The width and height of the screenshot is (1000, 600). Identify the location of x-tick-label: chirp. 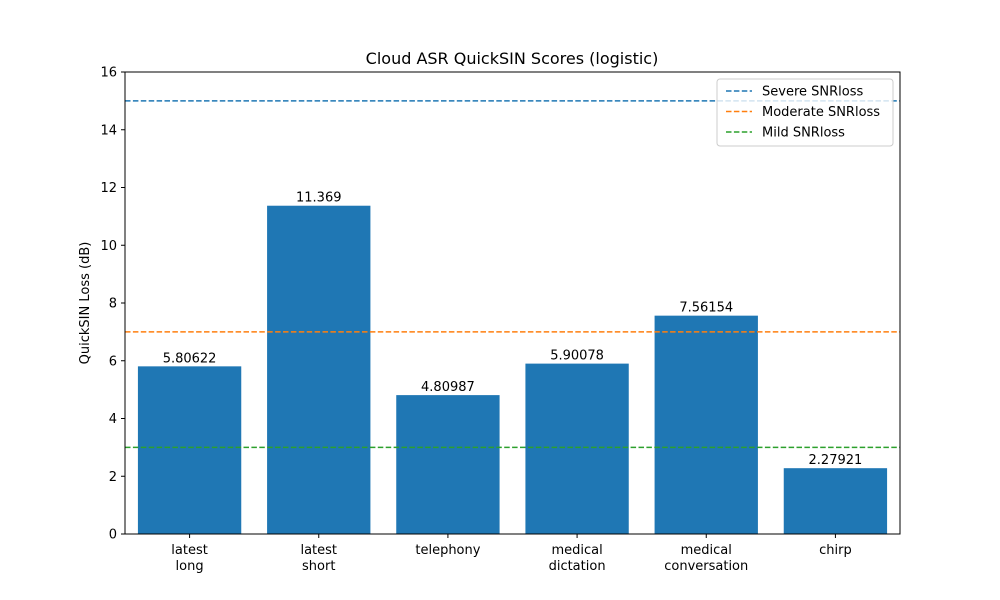
(835, 550).